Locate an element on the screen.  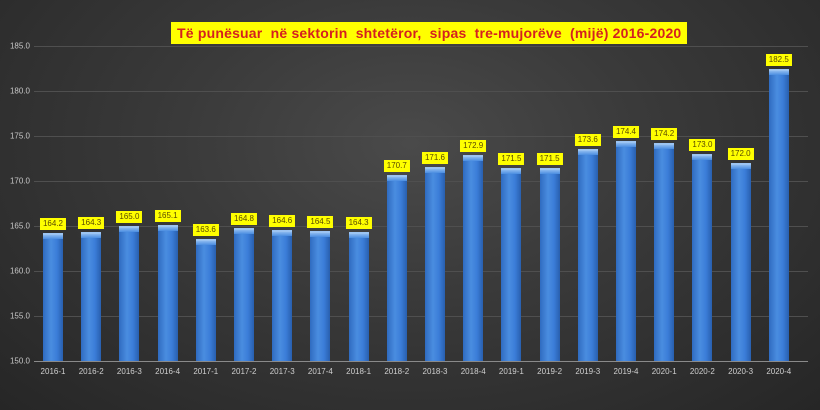
x-axis-line is located at coordinates (421, 361).